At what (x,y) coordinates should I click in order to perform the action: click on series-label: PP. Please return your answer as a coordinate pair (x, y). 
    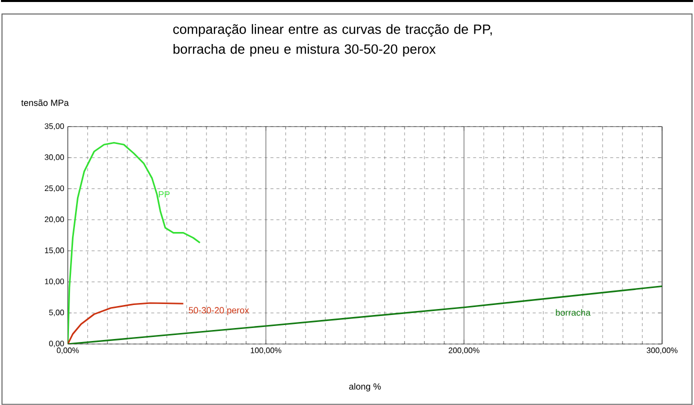
    Looking at the image, I should click on (164, 194).